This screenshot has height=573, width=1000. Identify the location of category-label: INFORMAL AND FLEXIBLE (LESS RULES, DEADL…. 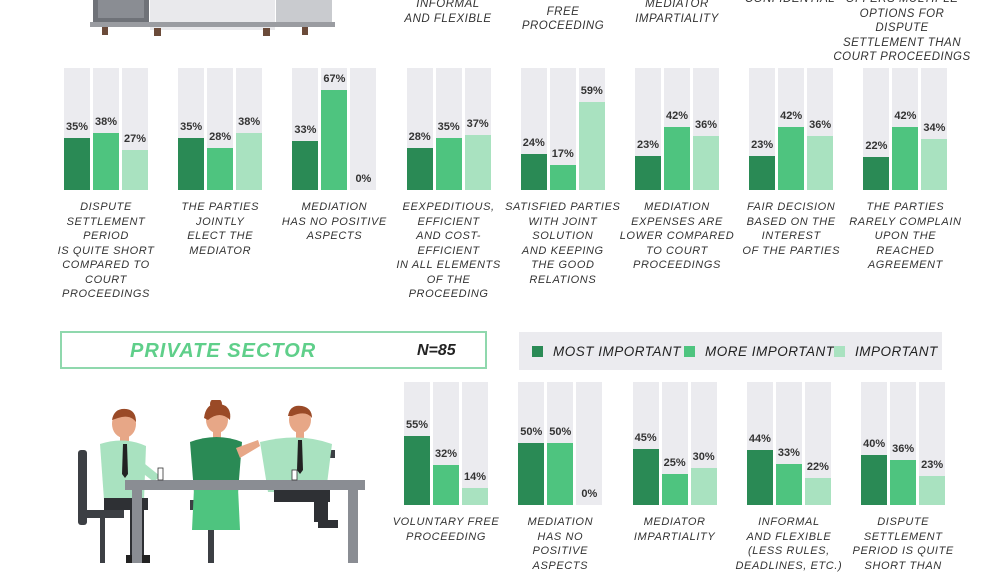
(789, 544).